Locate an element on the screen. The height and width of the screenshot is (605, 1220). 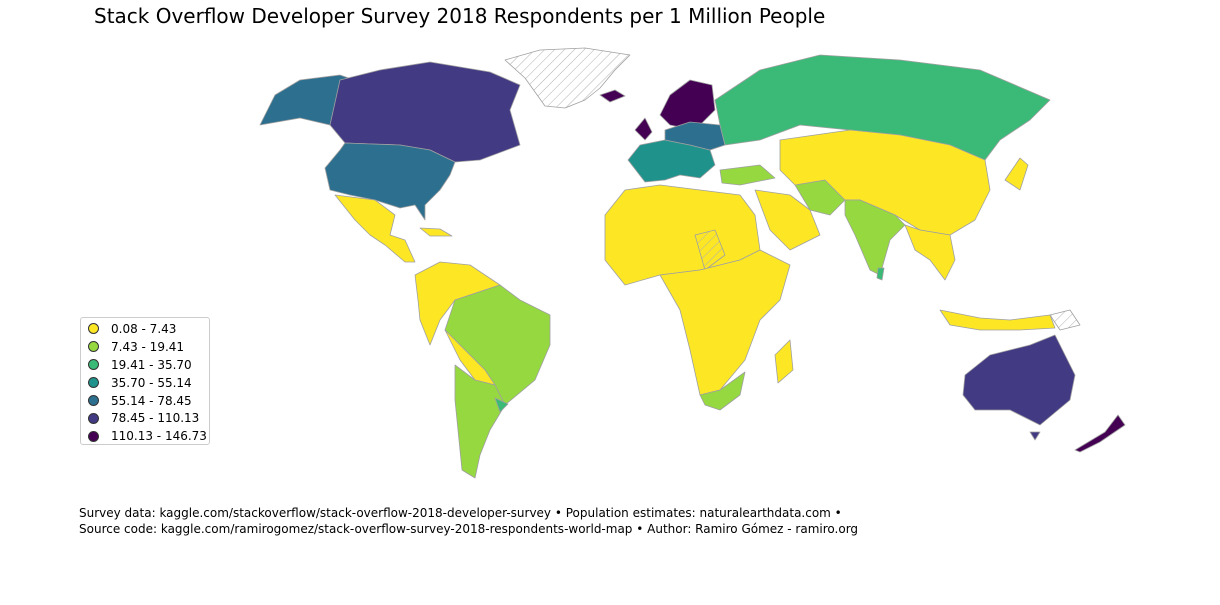
legend-item: 0.08 - 7.43 is located at coordinates (148, 329).